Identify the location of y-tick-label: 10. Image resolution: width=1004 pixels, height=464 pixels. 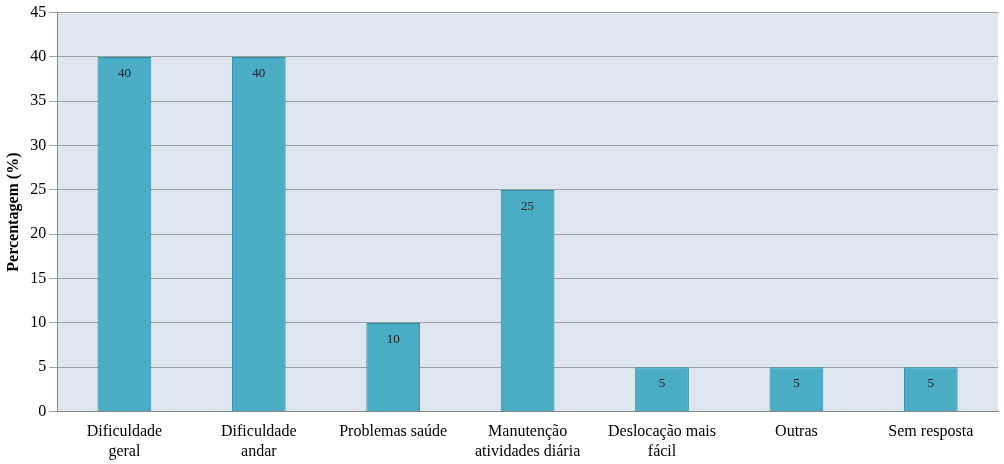
(38, 322).